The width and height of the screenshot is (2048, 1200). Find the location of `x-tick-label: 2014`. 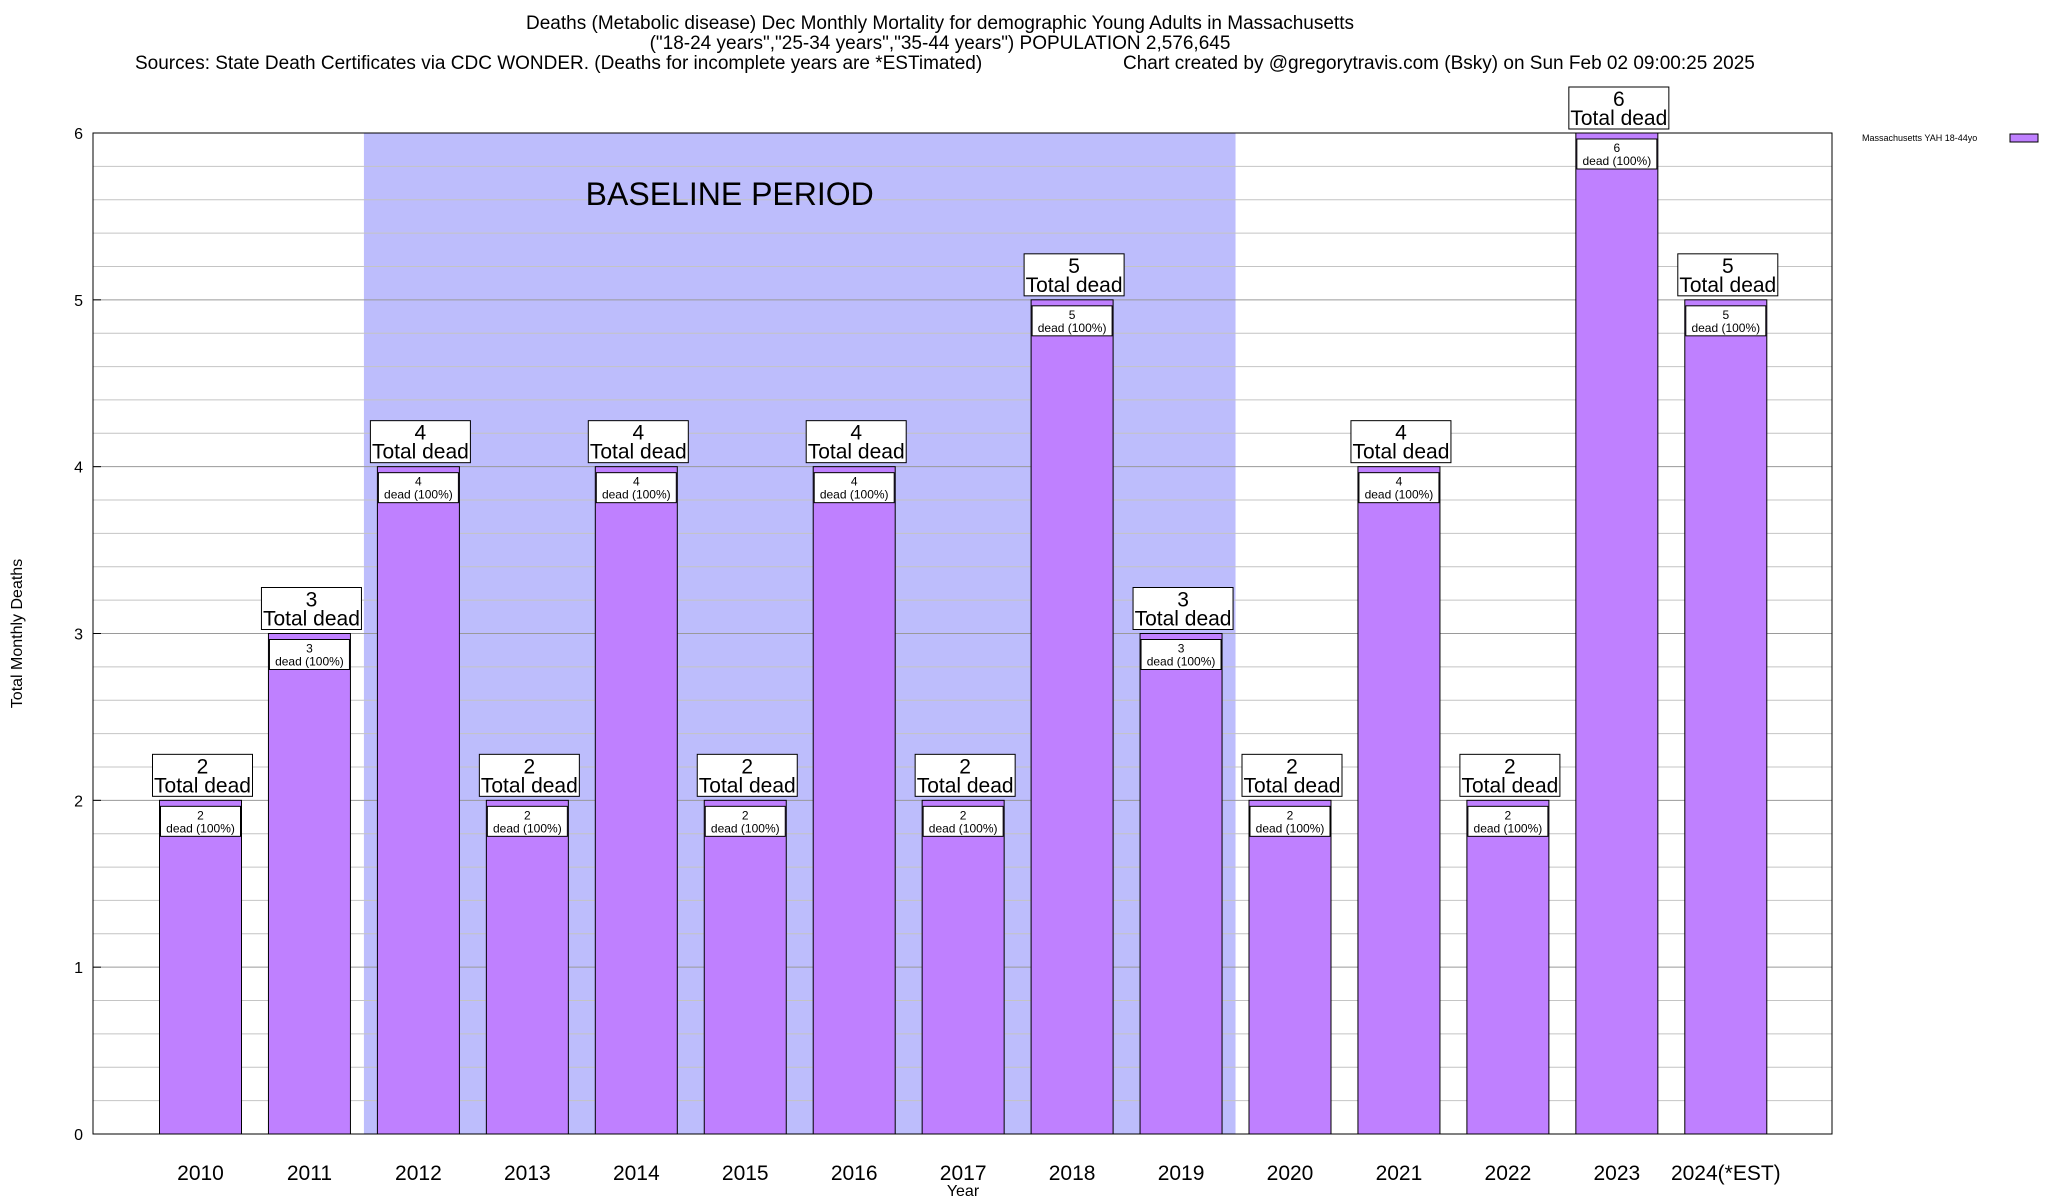

x-tick-label: 2014 is located at coordinates (636, 1173).